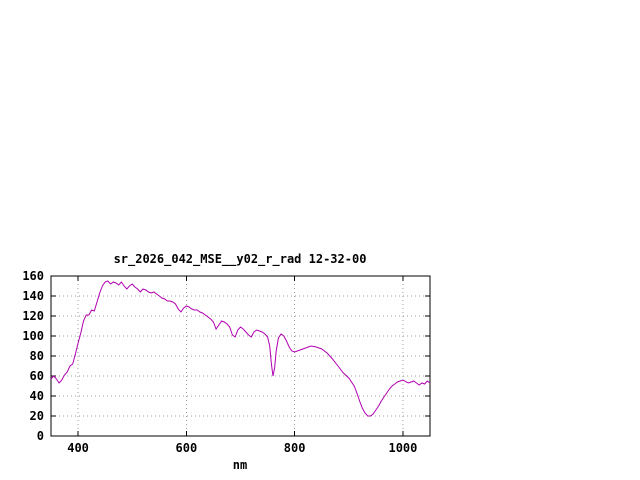 The width and height of the screenshot is (640, 480). I want to click on x-axis-label: nm, so click(240, 465).